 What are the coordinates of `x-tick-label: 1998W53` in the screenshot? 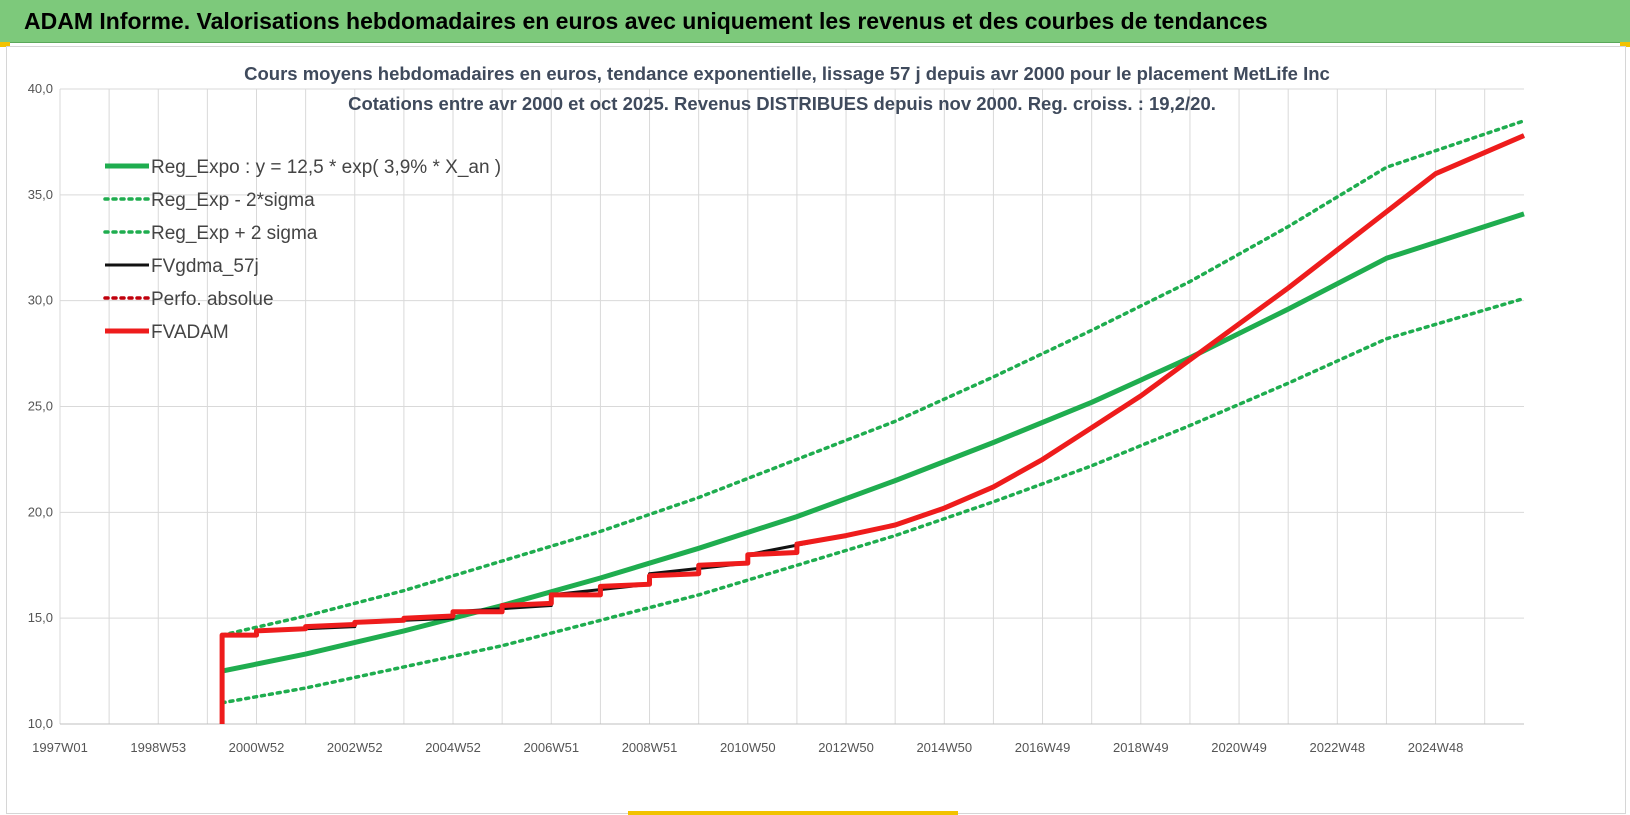 It's located at (158, 747).